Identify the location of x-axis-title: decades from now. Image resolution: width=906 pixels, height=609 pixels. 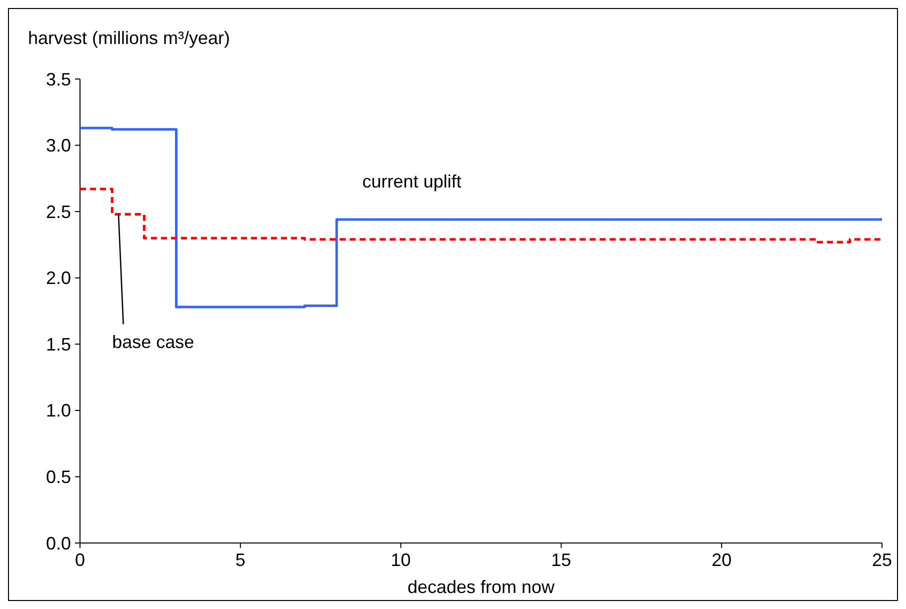
(481, 587).